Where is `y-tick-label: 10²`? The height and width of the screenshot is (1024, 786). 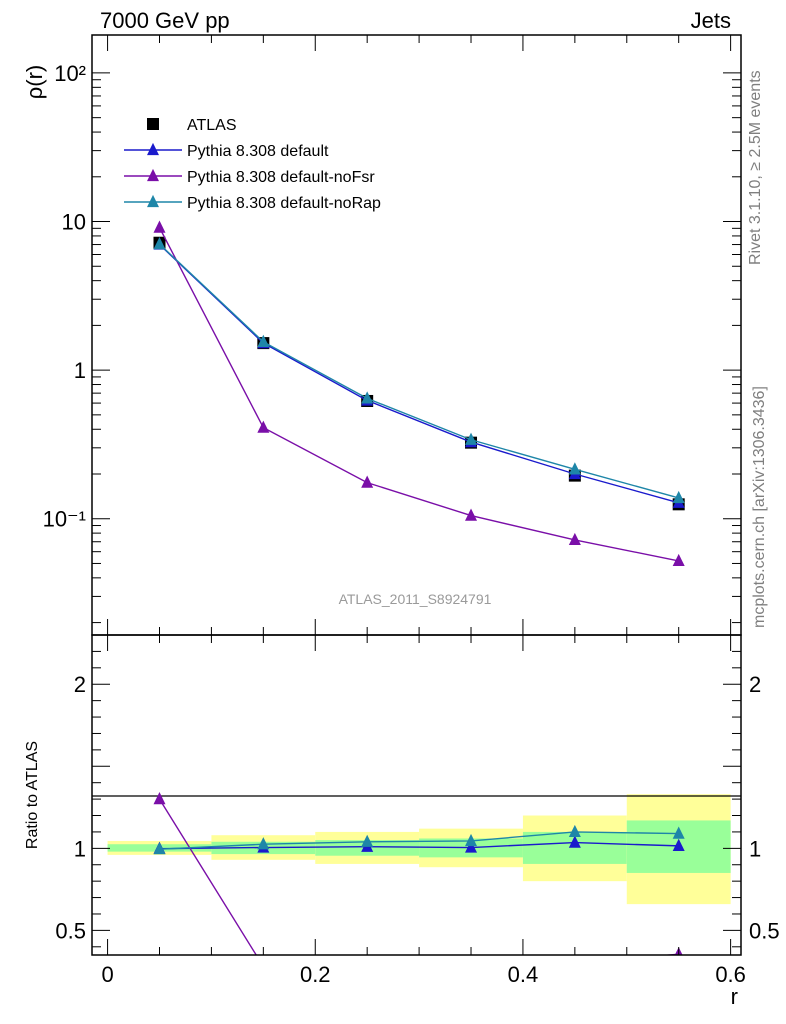
y-tick-label: 10² is located at coordinates (70, 73).